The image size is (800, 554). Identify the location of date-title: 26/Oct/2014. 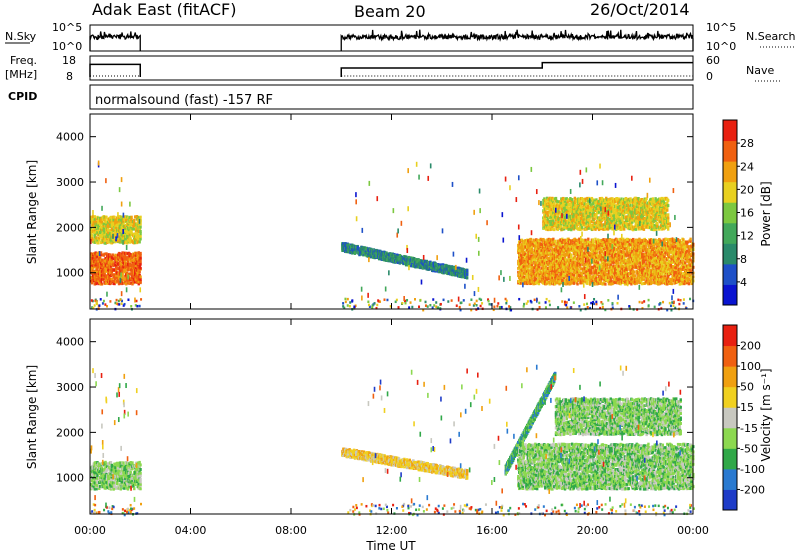
(640, 9).